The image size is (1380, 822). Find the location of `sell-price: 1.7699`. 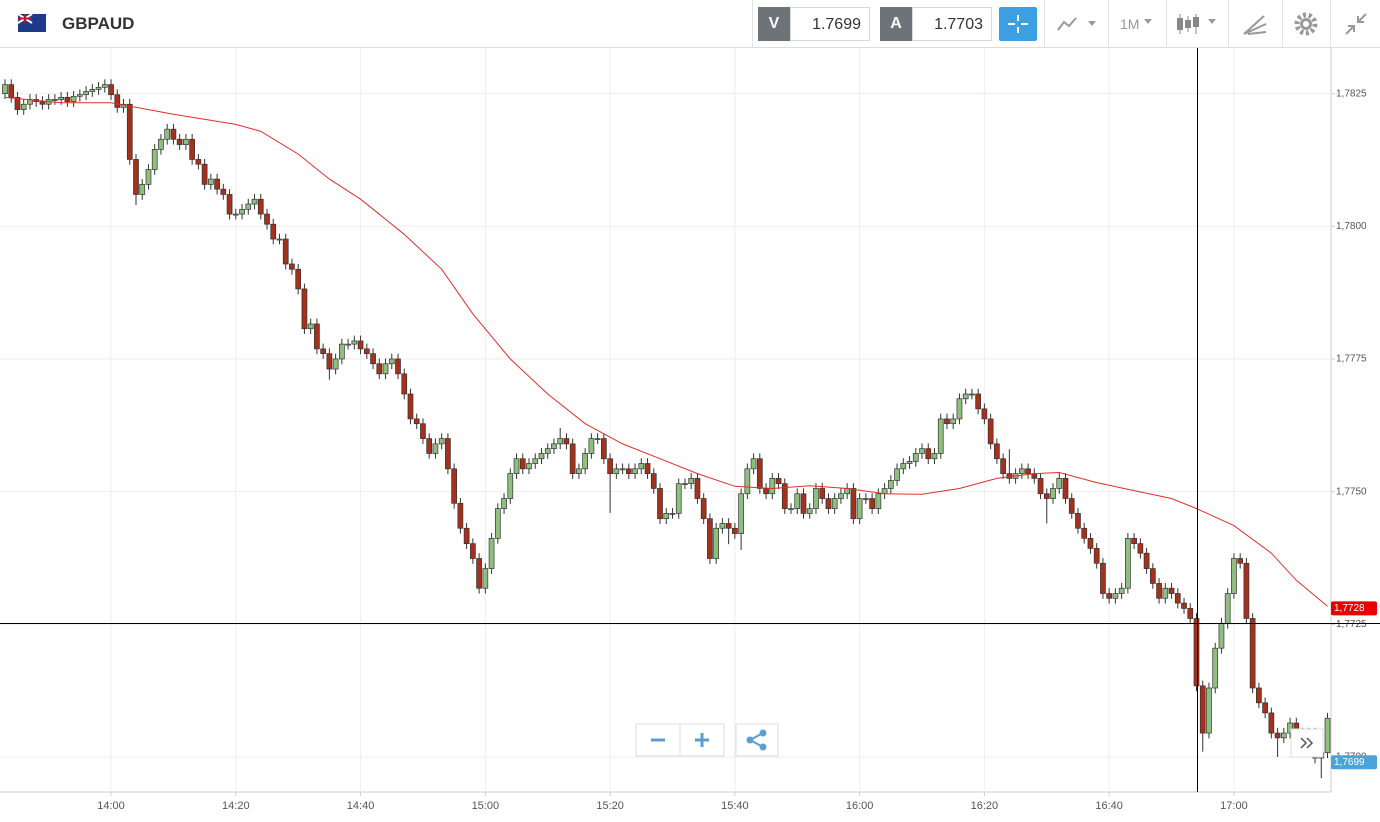

sell-price: 1.7699 is located at coordinates (830, 24).